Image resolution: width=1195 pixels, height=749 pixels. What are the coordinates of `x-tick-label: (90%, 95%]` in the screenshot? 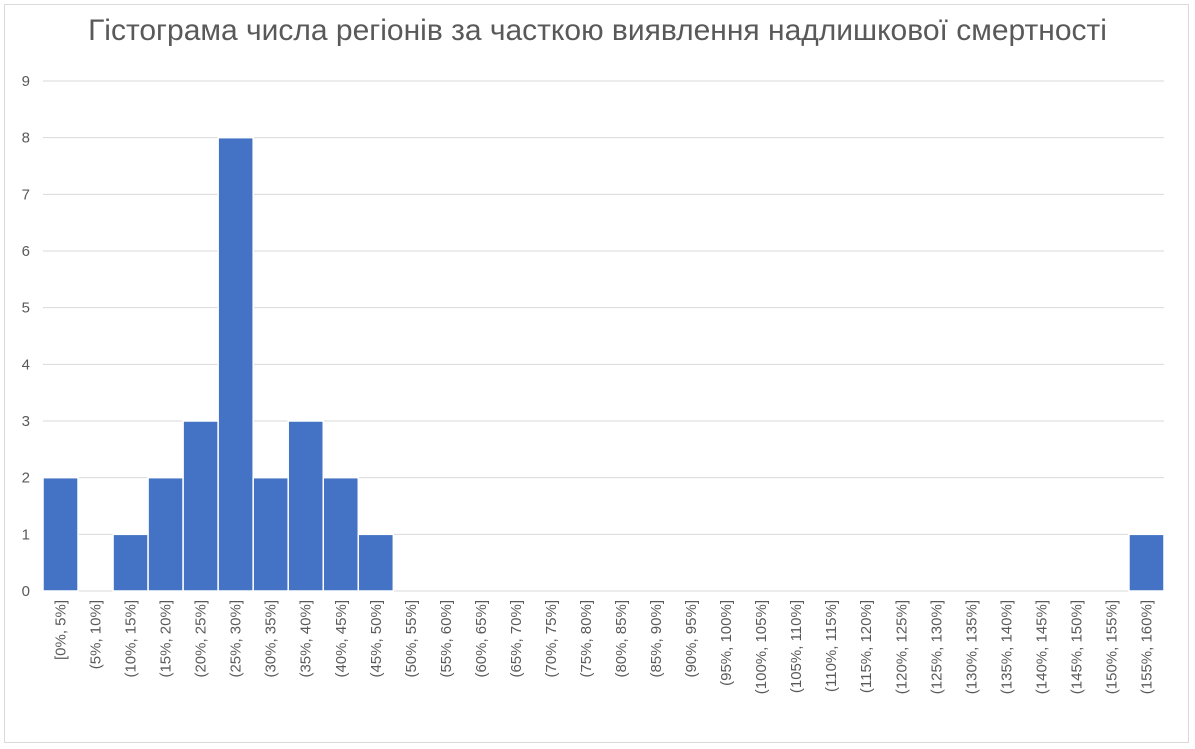 It's located at (691, 639).